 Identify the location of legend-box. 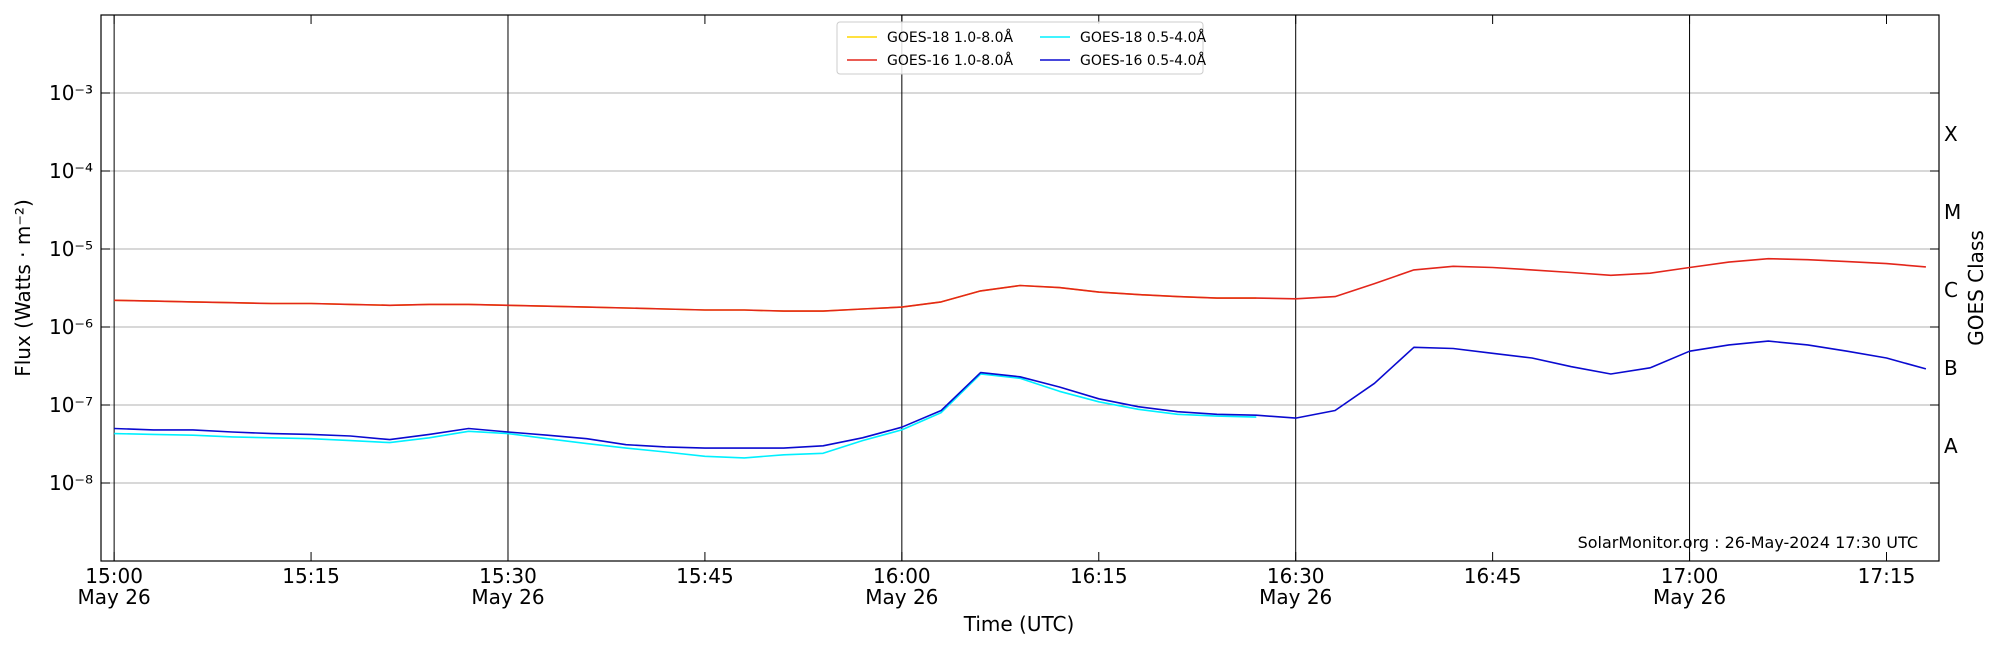
(1020, 48).